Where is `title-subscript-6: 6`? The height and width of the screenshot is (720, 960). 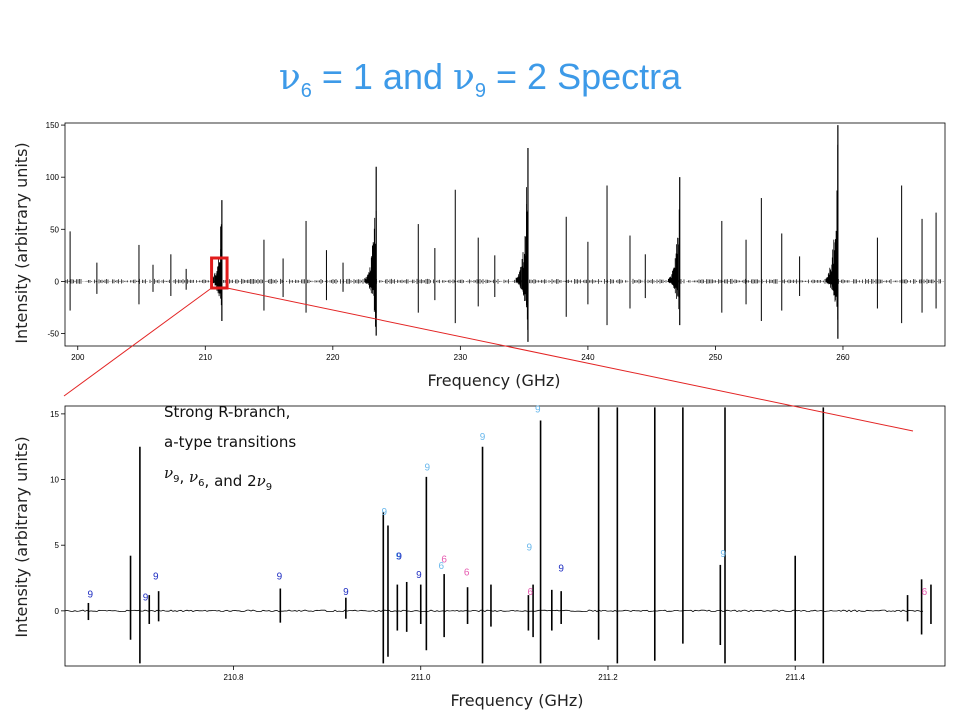 title-subscript-6: 6 is located at coordinates (306, 91).